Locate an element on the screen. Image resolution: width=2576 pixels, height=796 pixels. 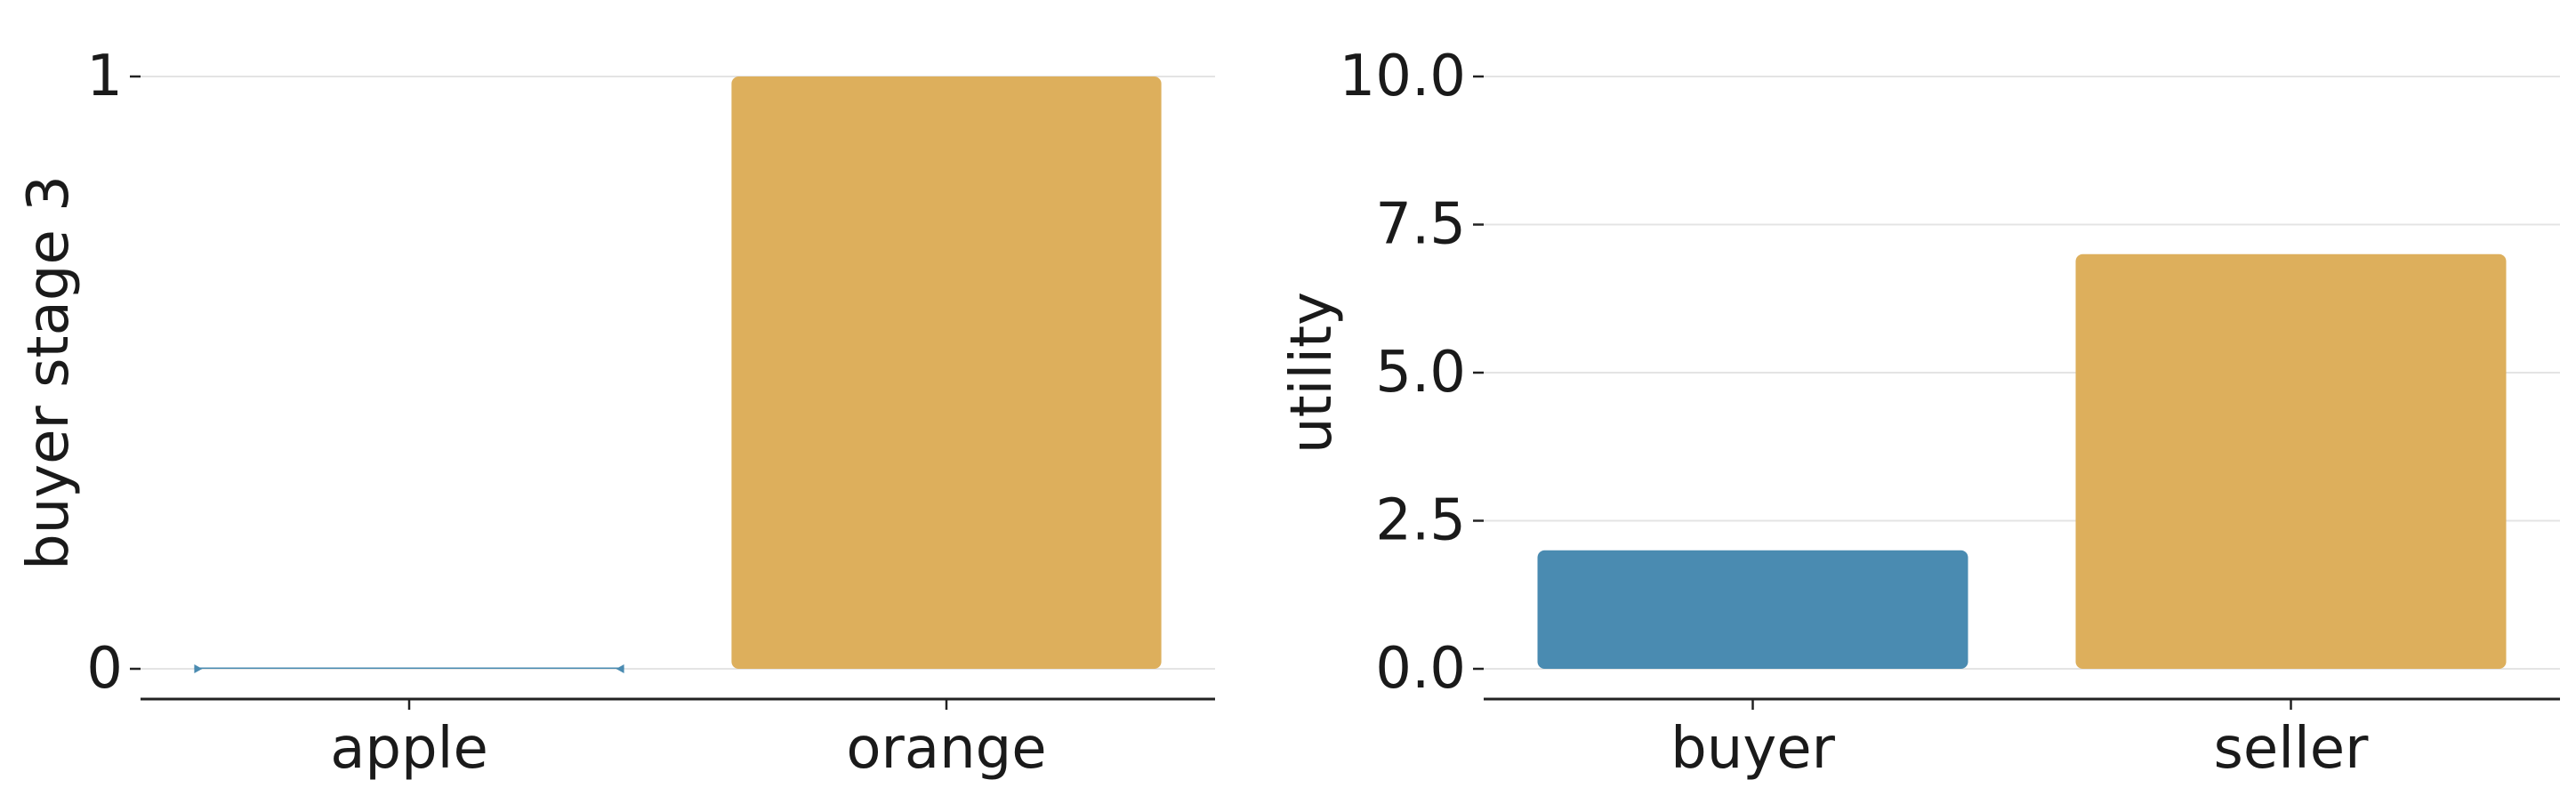
x-tick-label-buyer: buyer is located at coordinates (1752, 749).